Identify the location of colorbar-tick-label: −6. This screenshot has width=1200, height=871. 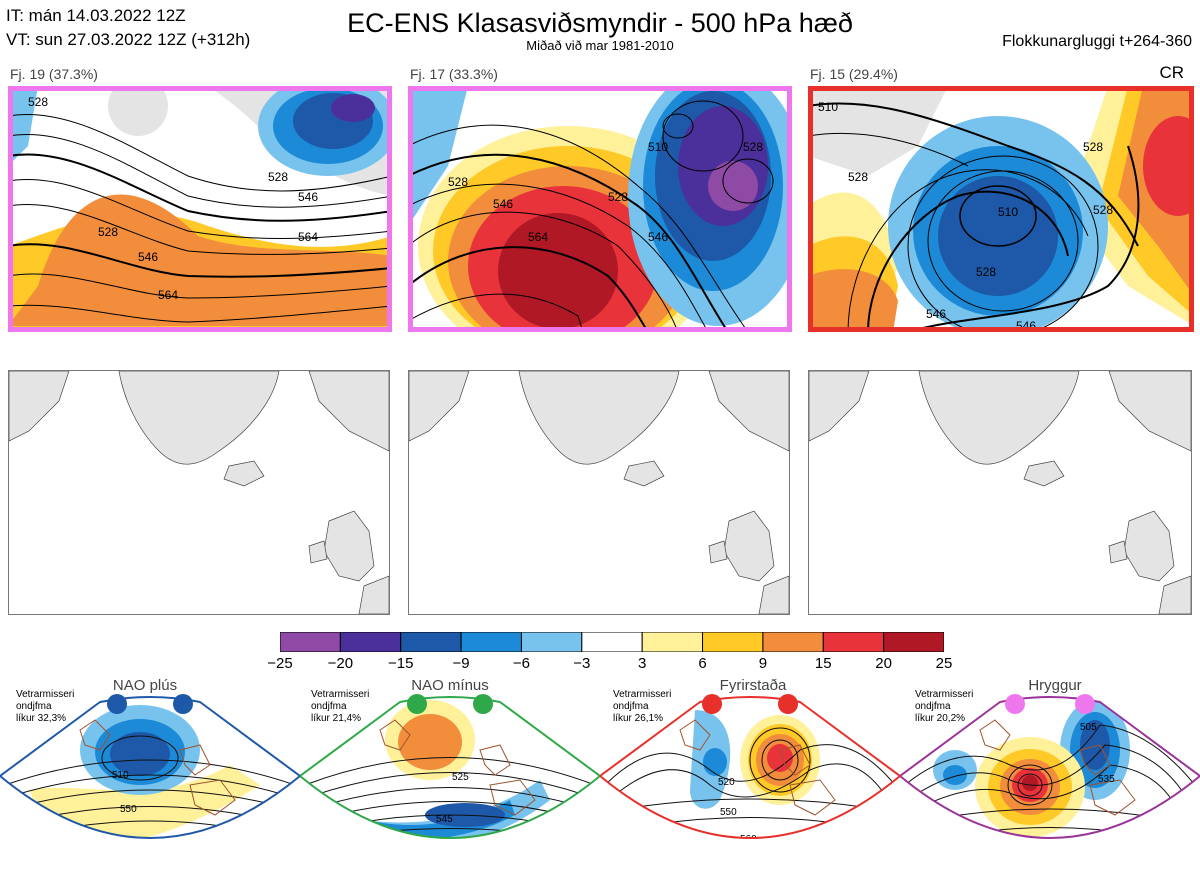
(521, 663).